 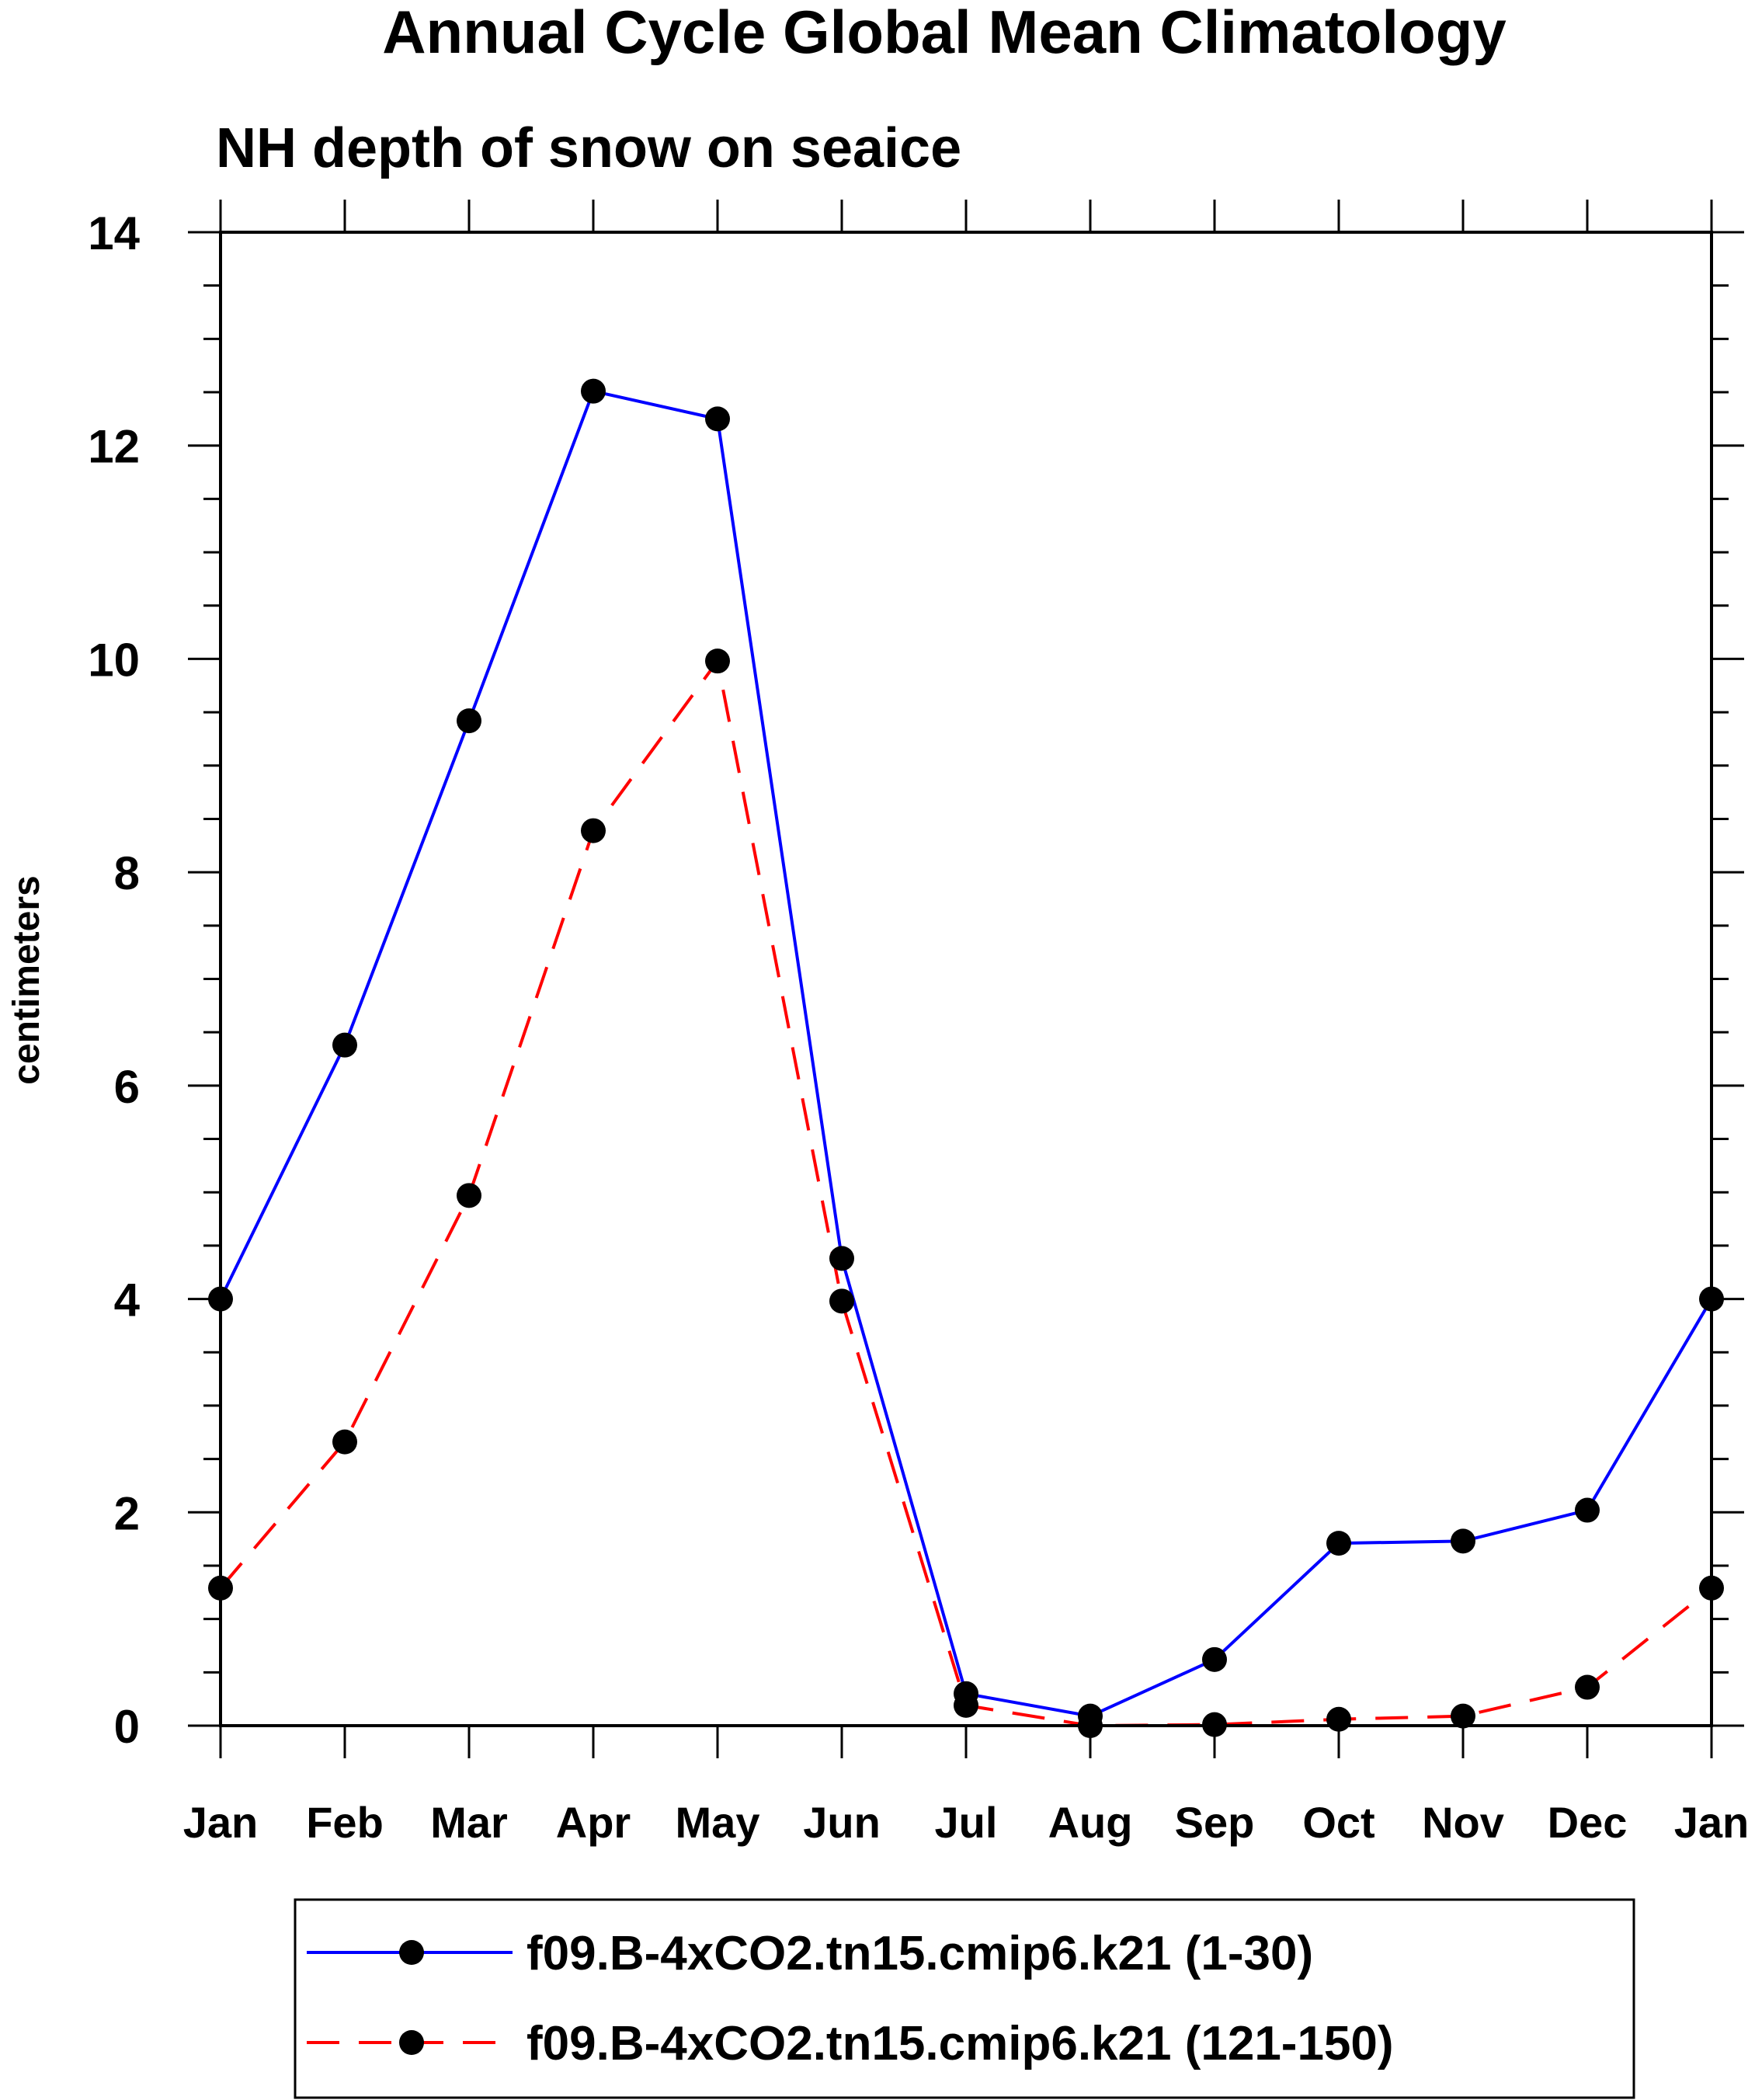 I want to click on x-tick-label: Nov, so click(x=1463, y=1822).